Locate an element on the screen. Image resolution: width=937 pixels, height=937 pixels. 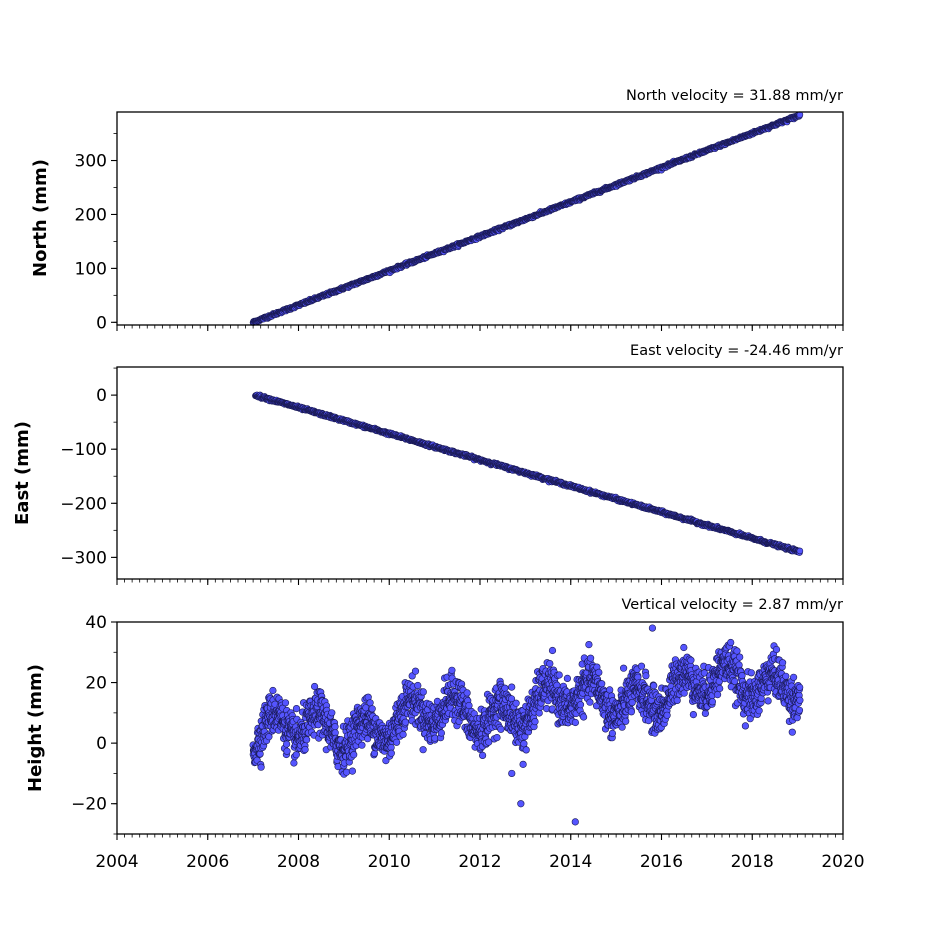
east-y-ticks: 0 −100 −200 −300 is located at coordinates (88, 467).